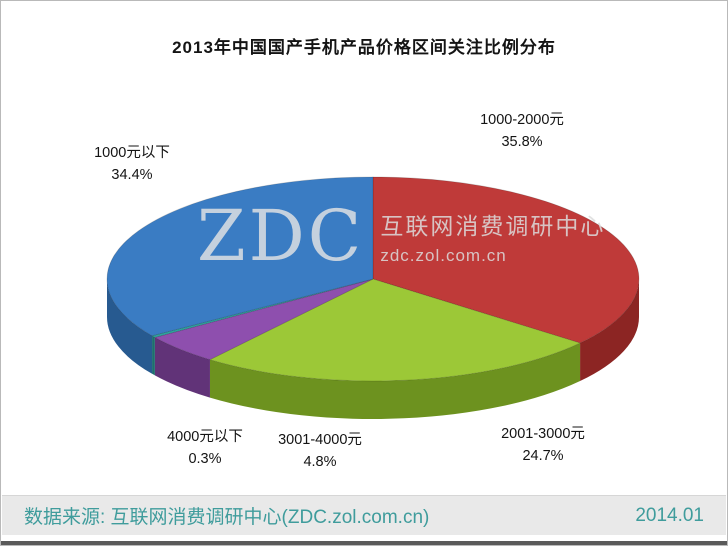 The height and width of the screenshot is (546, 728). I want to click on slice-label-3001-4000: 3001-4000元 4.8%, so click(320, 451).